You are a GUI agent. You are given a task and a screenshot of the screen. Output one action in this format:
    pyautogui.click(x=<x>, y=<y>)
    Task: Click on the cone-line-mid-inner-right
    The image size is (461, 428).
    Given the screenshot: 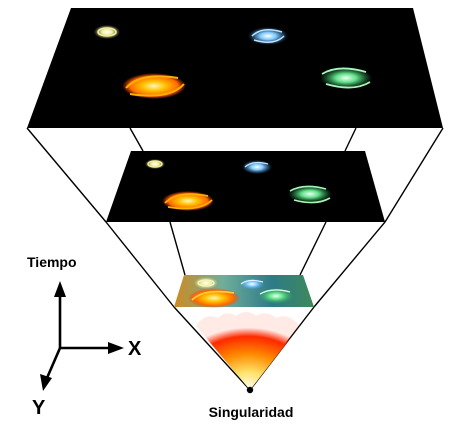 What is the action you would take?
    pyautogui.click(x=313, y=248)
    